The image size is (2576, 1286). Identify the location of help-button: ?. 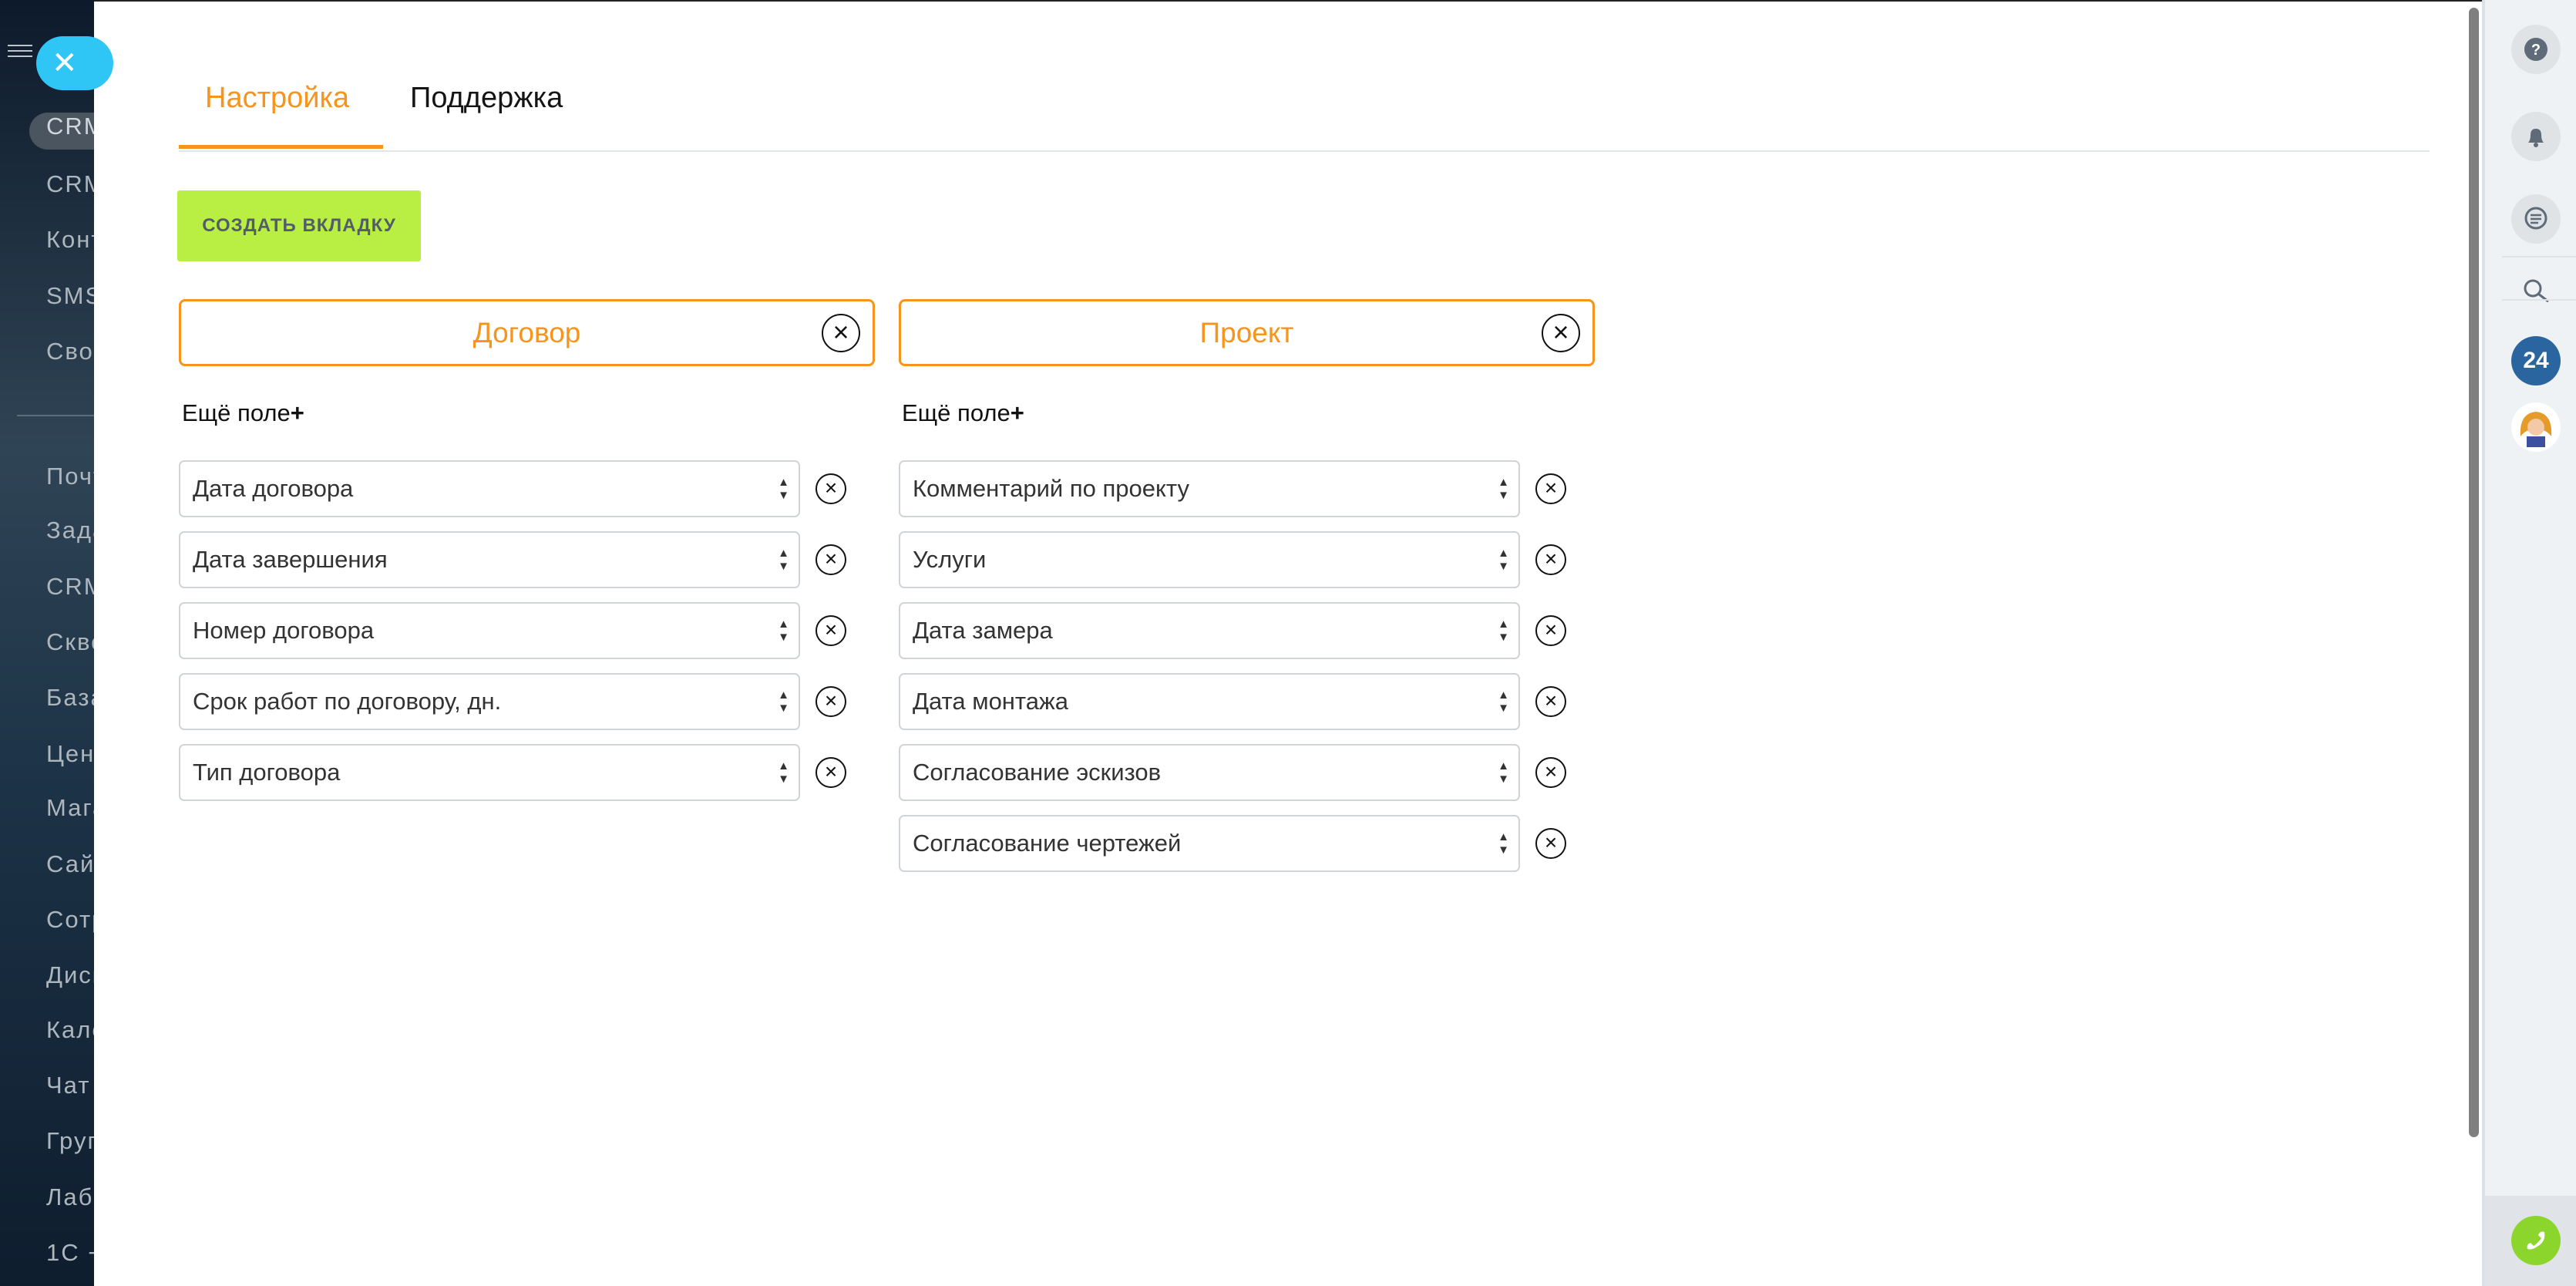
(2536, 50).